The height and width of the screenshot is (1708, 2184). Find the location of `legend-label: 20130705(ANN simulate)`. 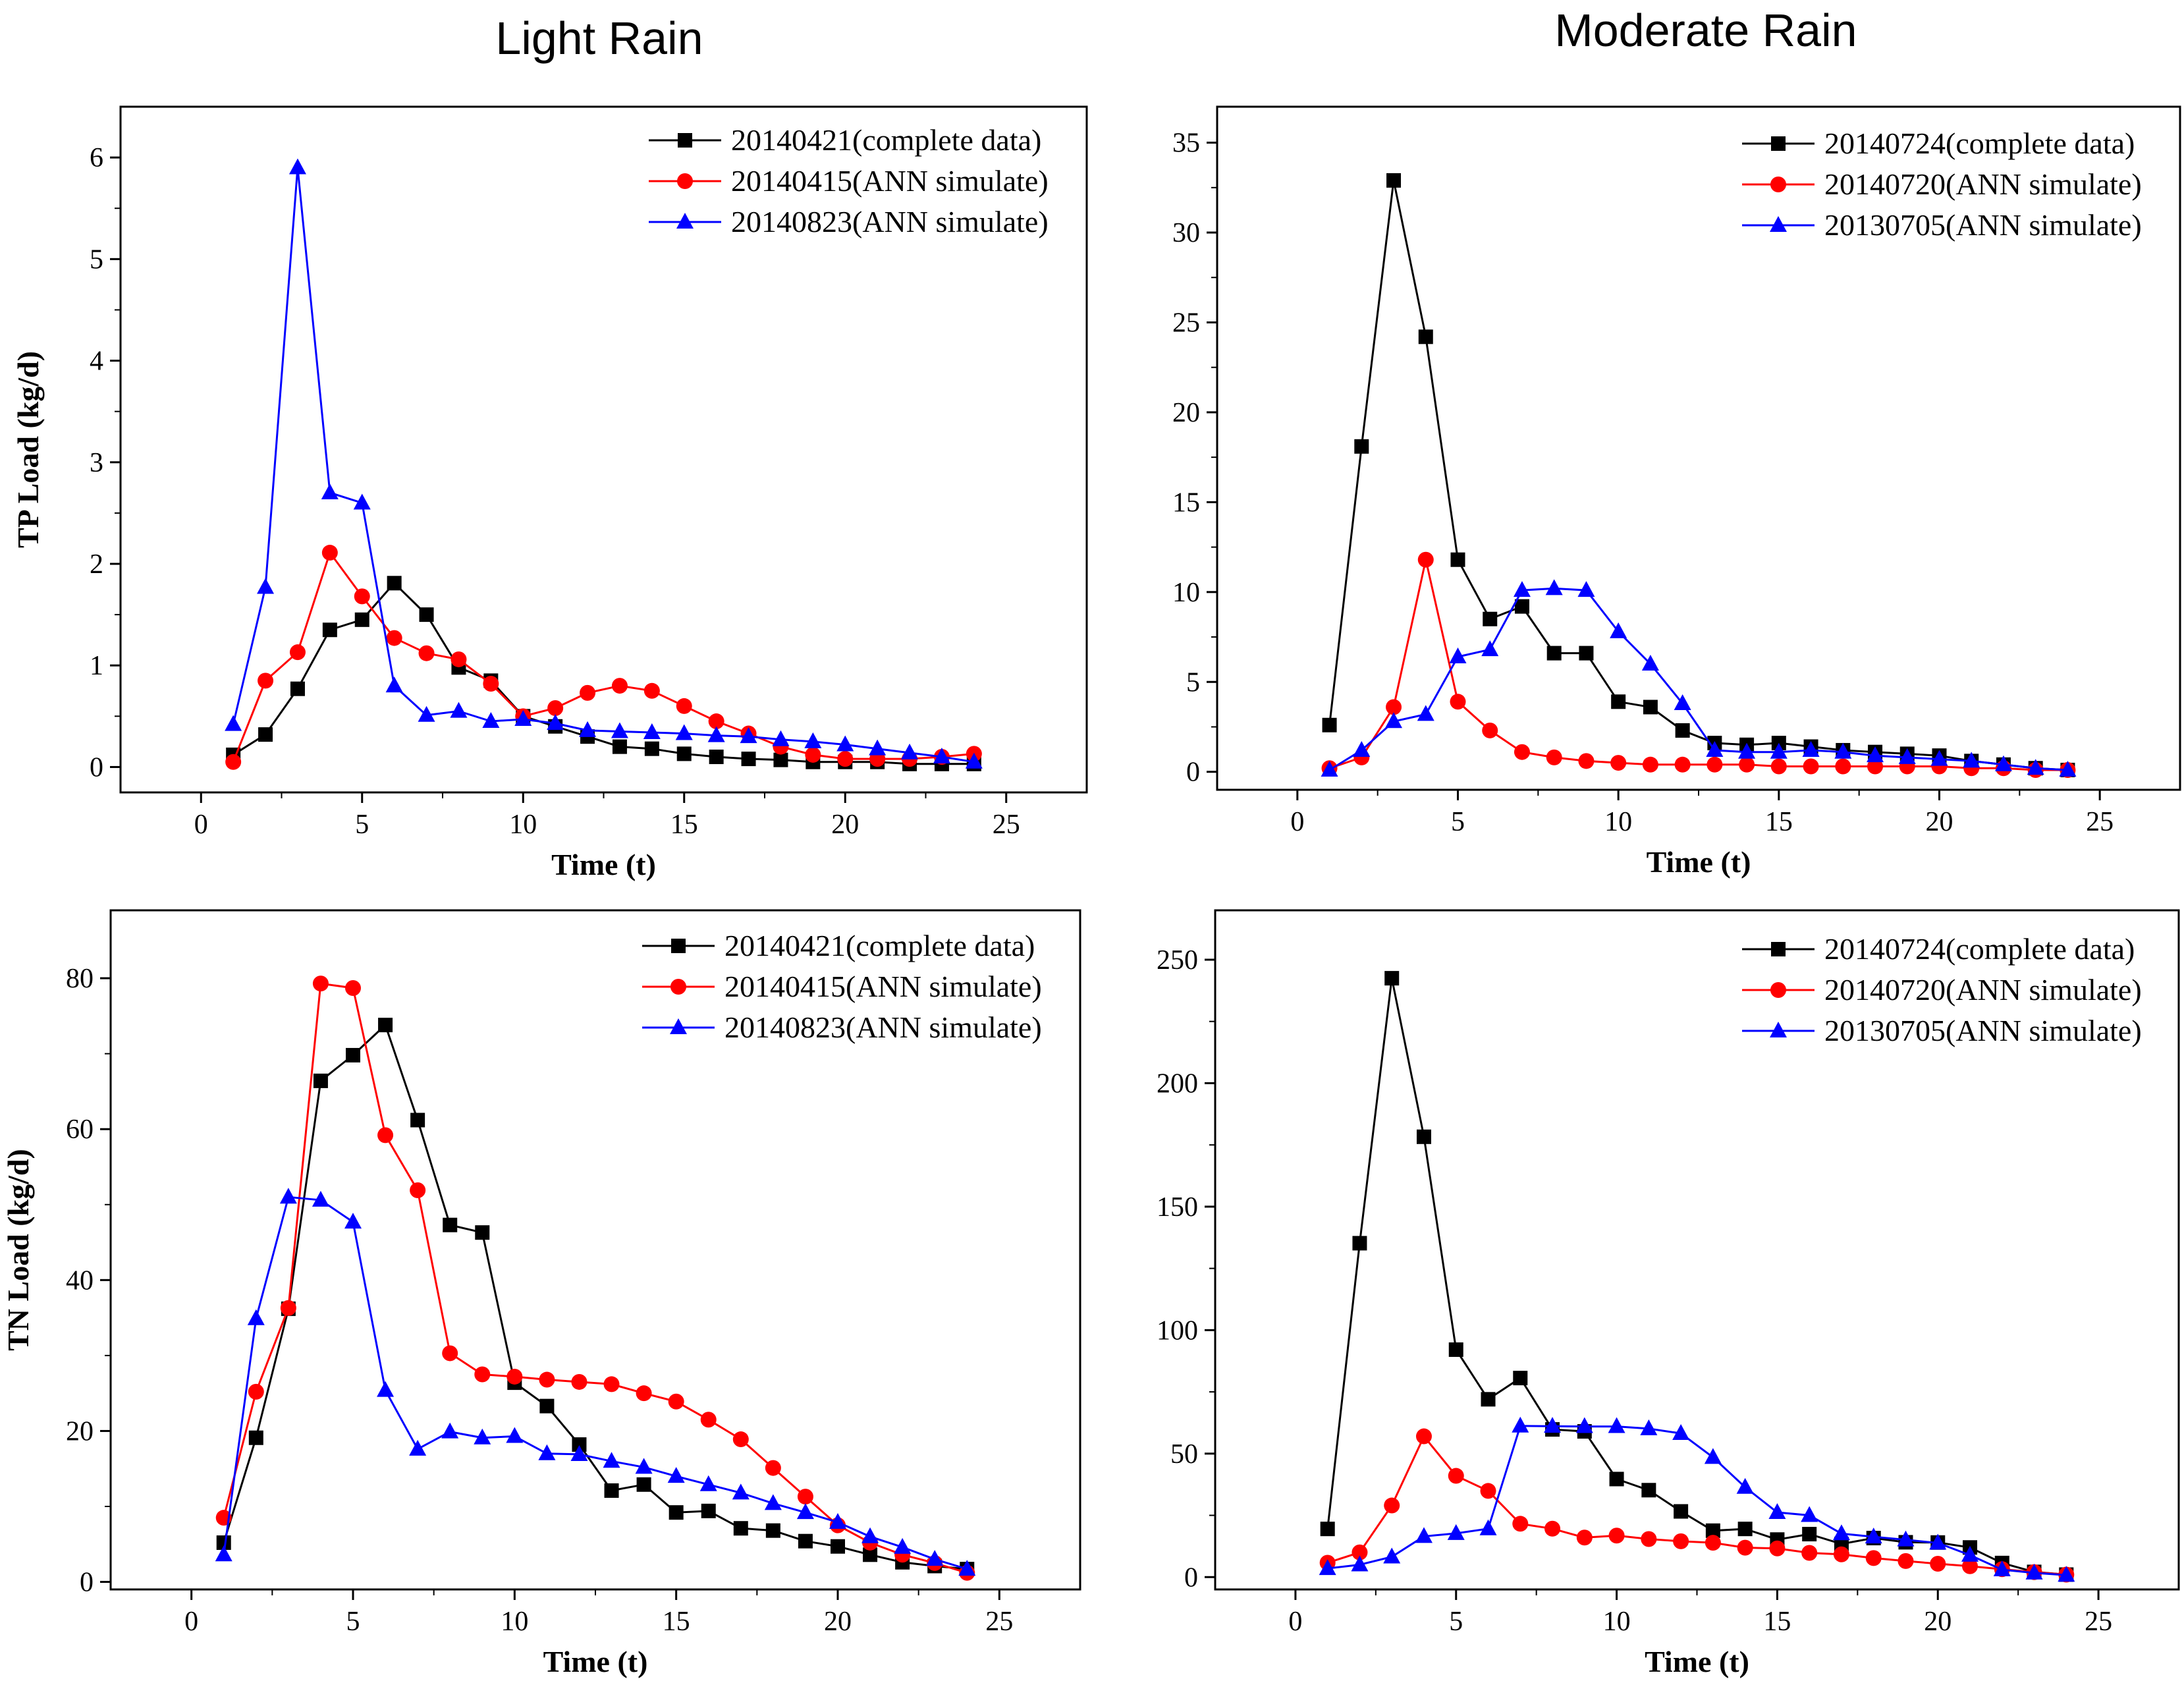

legend-label: 20130705(ANN simulate) is located at coordinates (1983, 1030).